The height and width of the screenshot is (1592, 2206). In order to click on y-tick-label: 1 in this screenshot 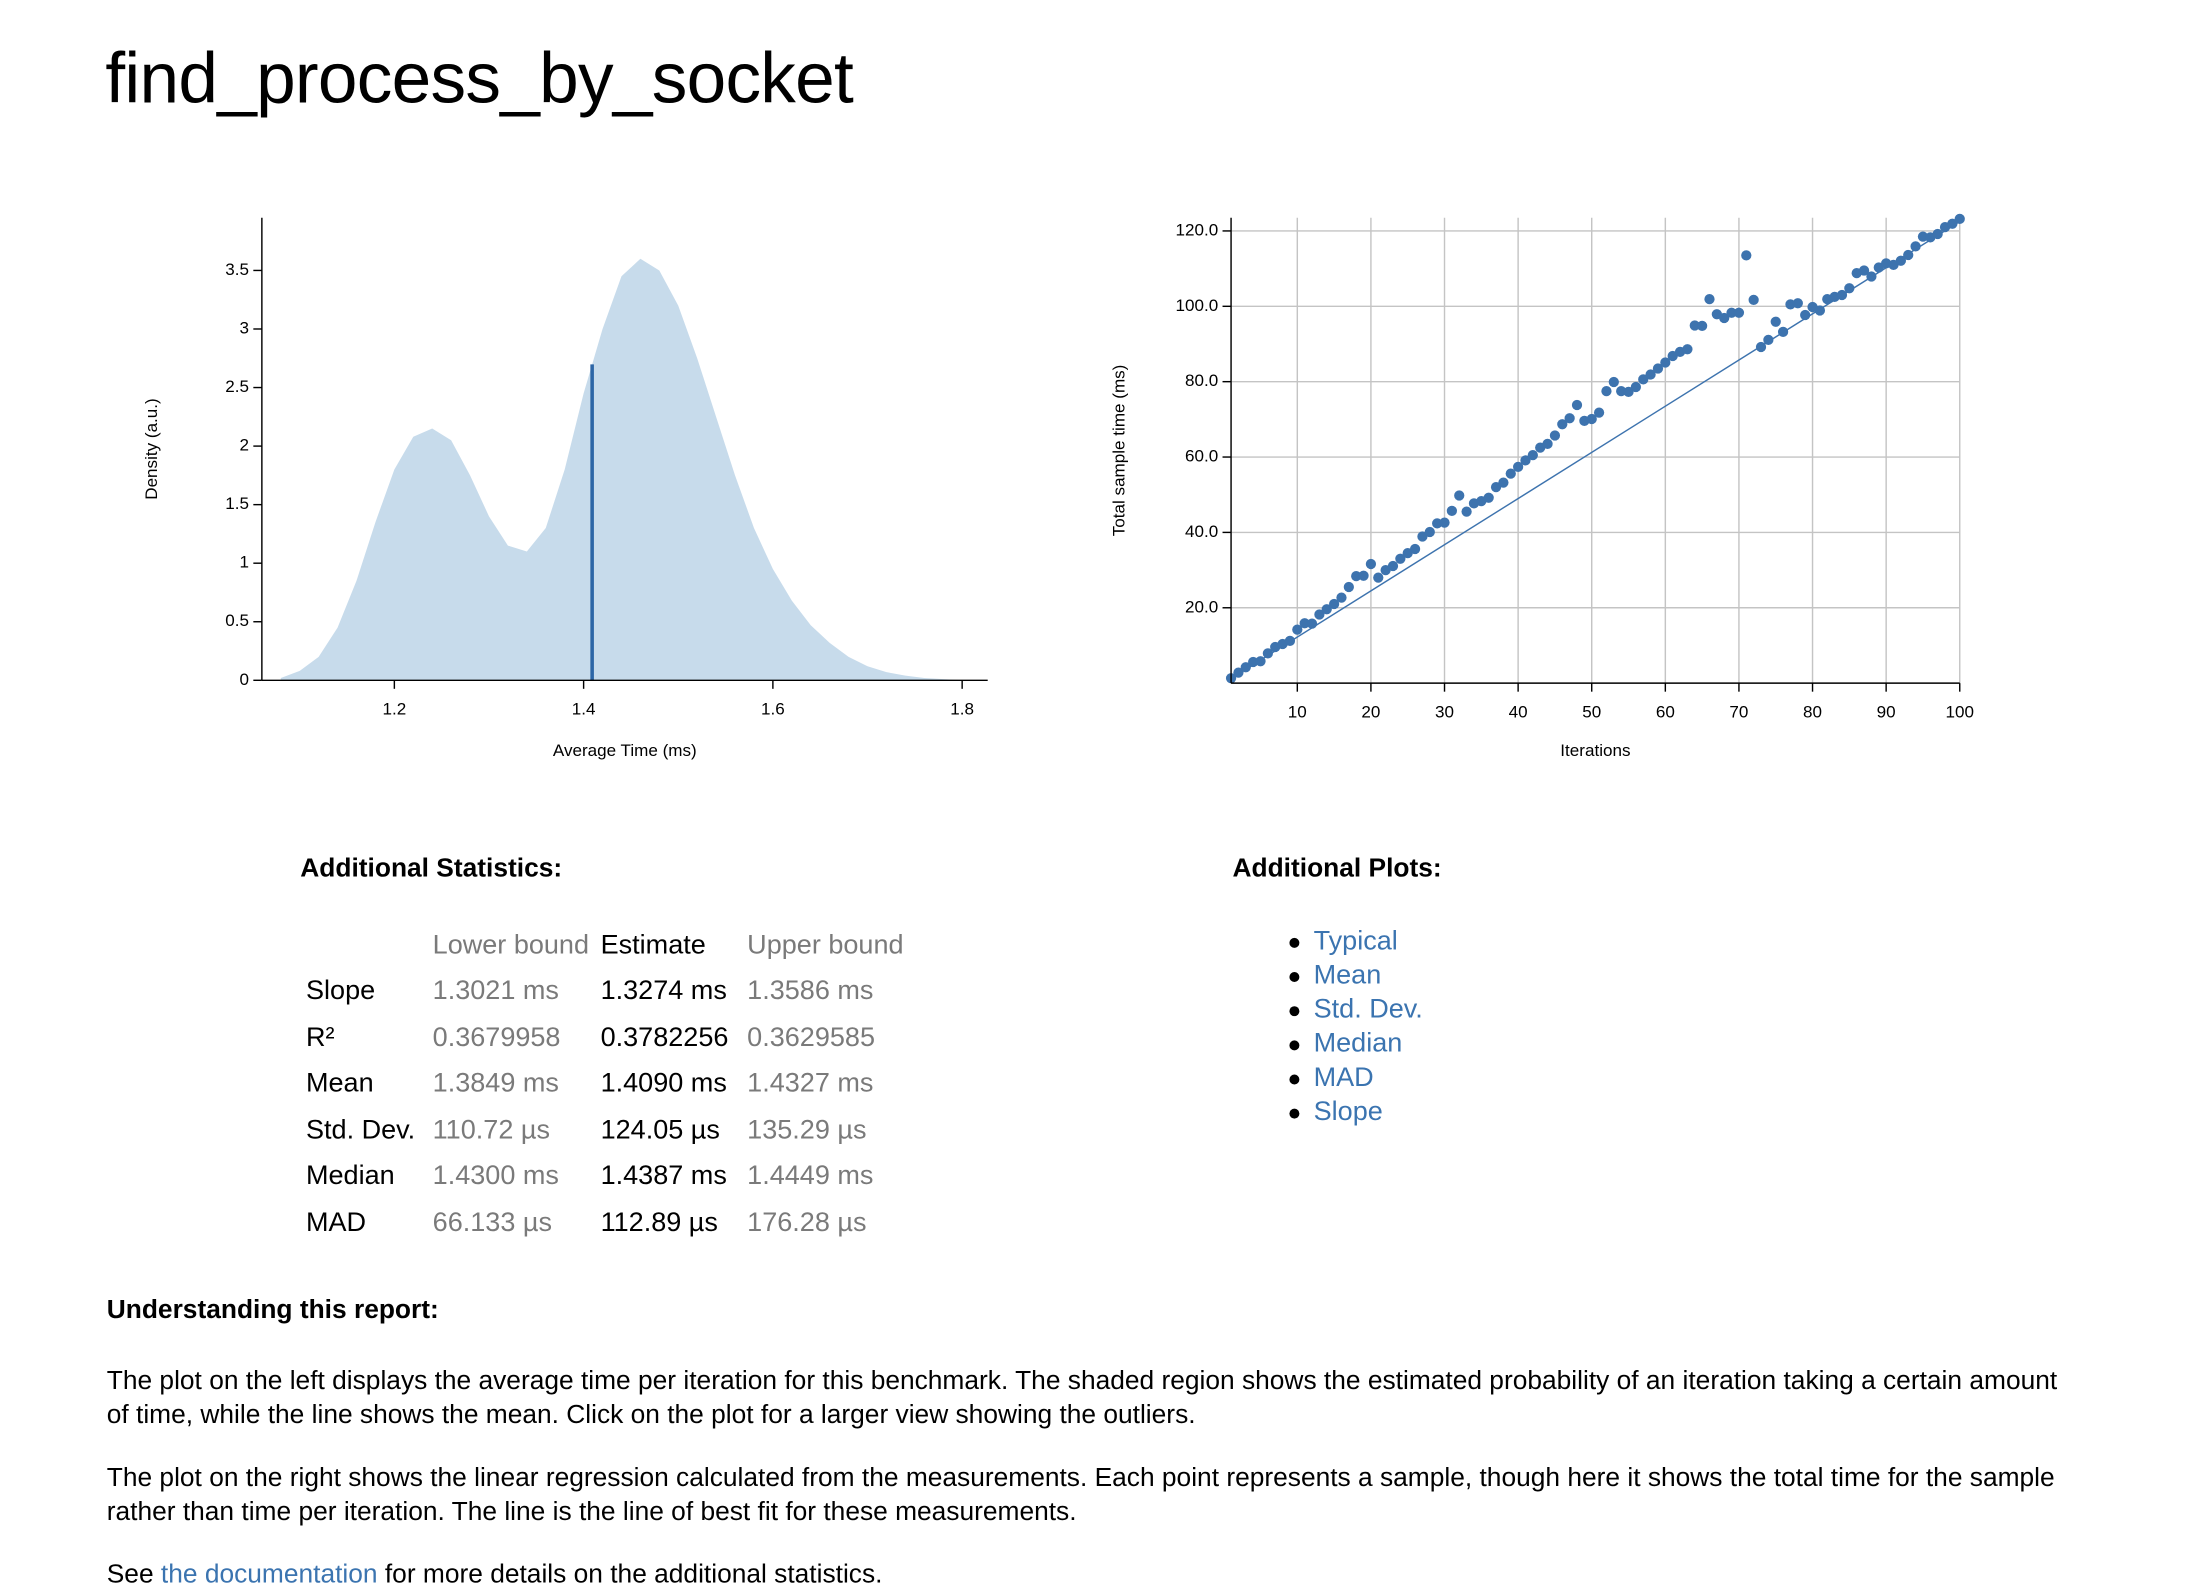, I will do `click(245, 562)`.